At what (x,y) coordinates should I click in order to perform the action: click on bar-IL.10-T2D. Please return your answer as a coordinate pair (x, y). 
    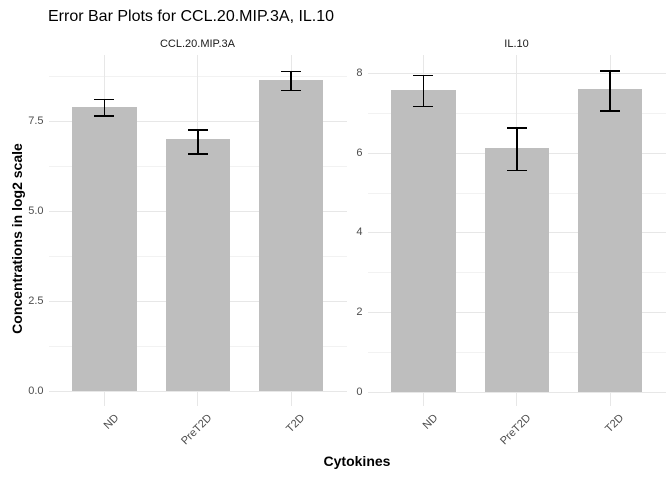
    Looking at the image, I should click on (610, 240).